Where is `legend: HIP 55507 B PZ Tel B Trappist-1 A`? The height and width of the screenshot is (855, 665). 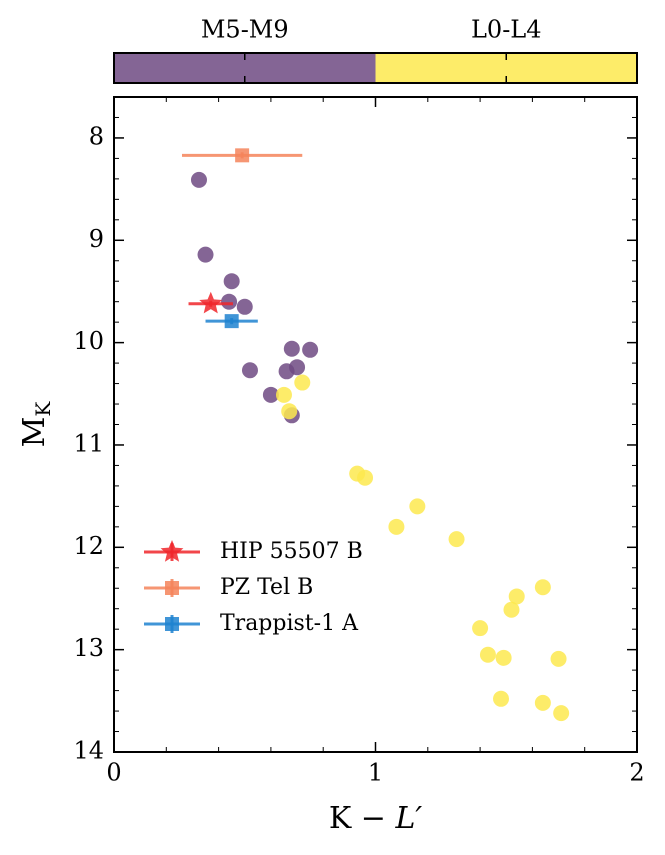 legend: HIP 55507 B PZ Tel B Trappist-1 A is located at coordinates (253, 587).